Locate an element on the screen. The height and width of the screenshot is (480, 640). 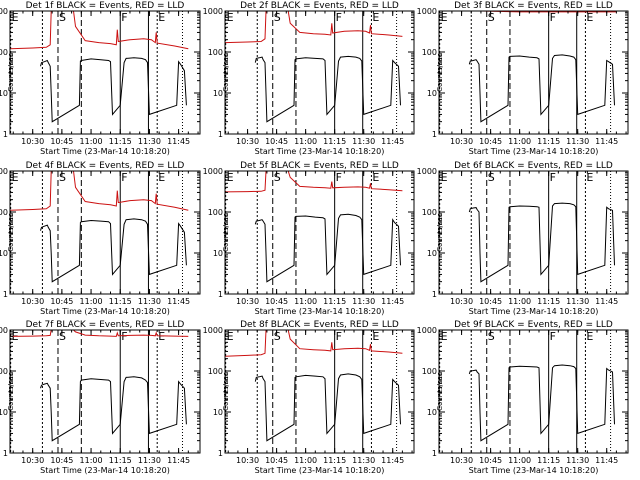
chart-title: Det 6f BLACK = Events, RED = LLD is located at coordinates (533, 166).